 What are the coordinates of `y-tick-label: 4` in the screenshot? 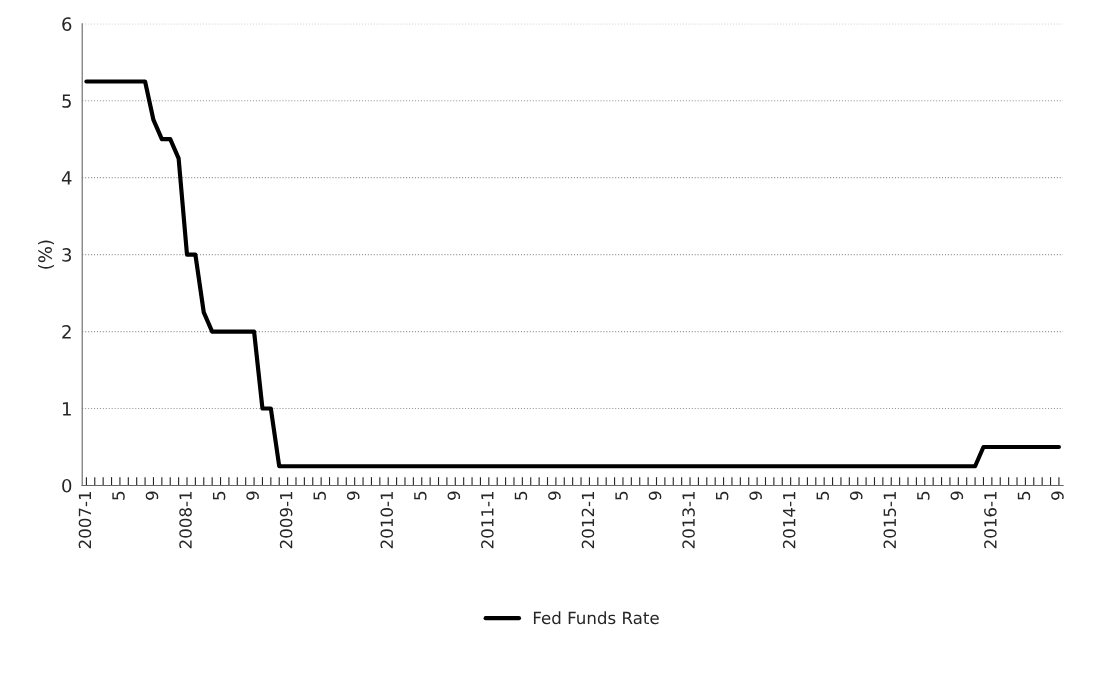 It's located at (66, 178).